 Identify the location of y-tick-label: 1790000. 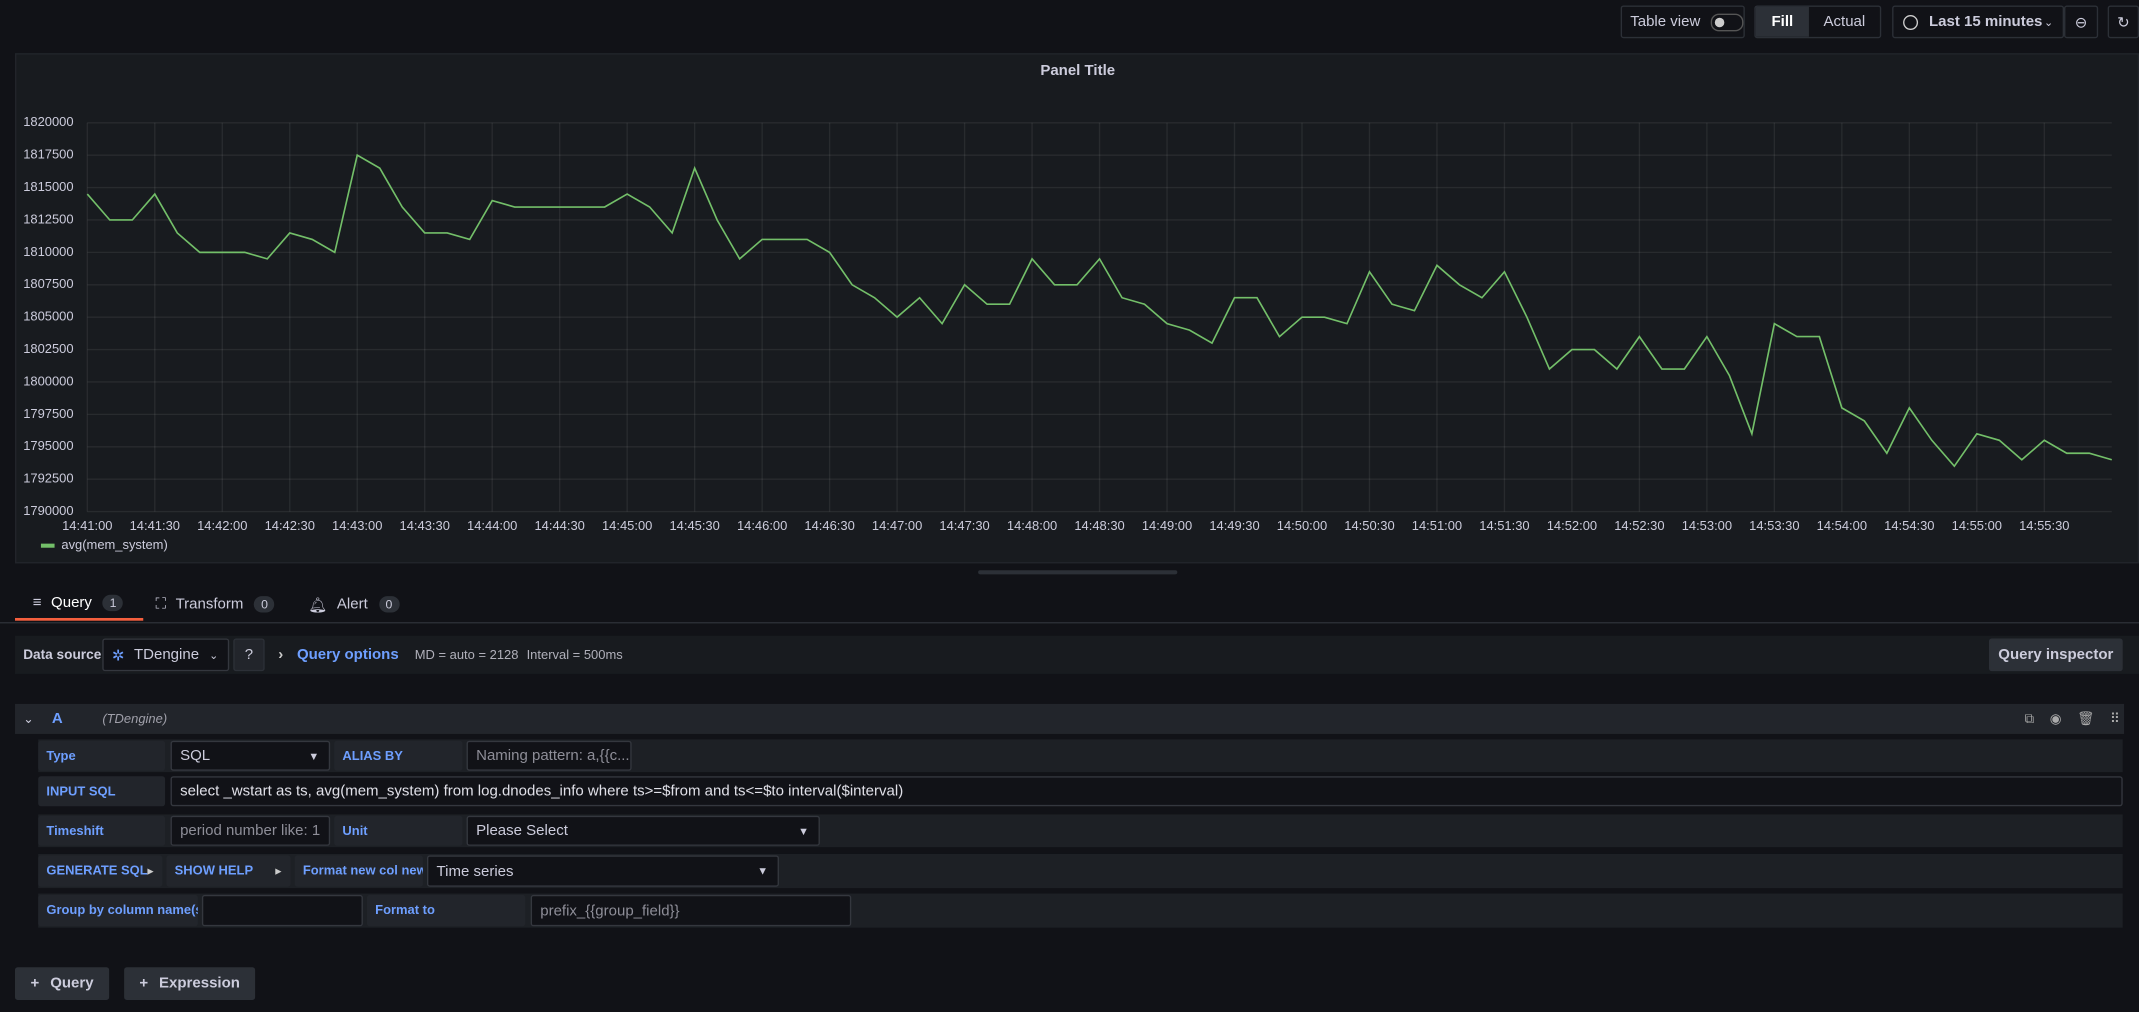
(48, 510).